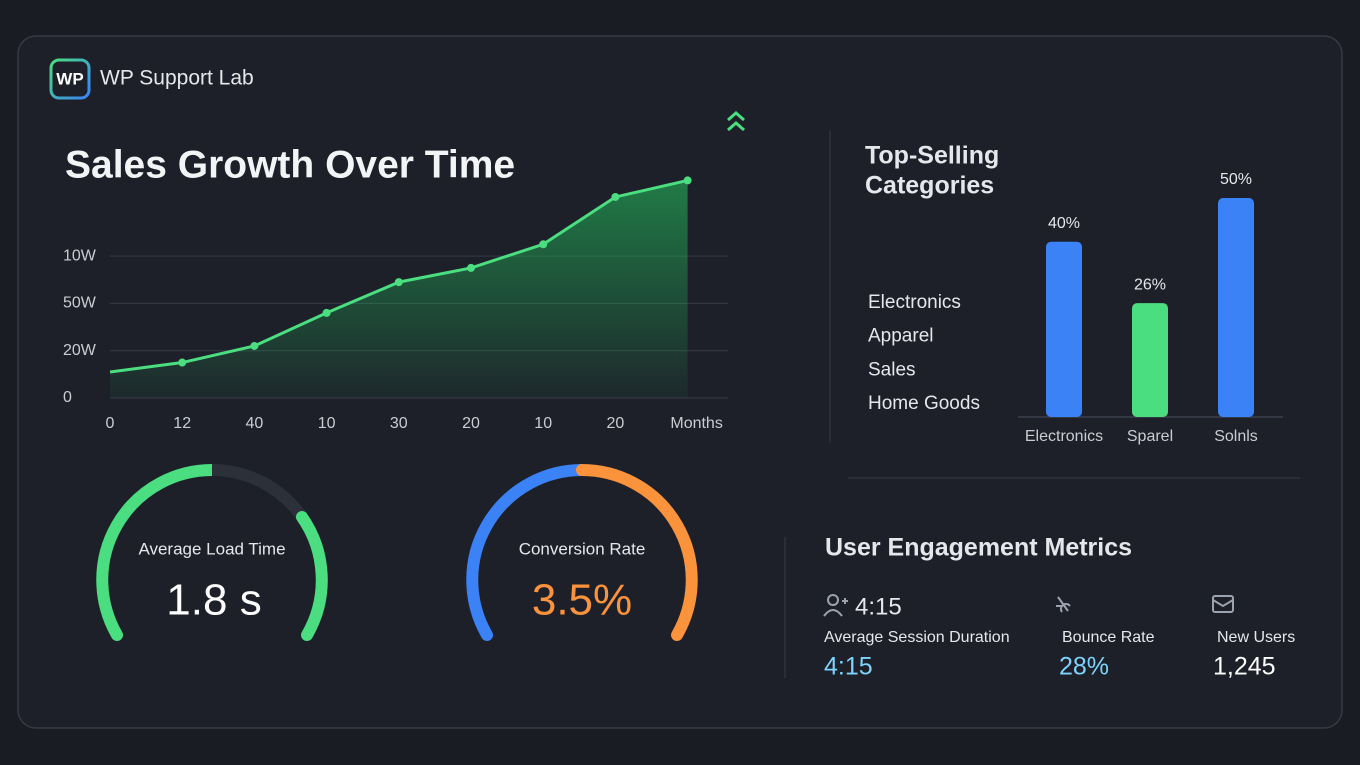  What do you see at coordinates (182, 423) in the screenshot?
I see `x-tick-label: 12` at bounding box center [182, 423].